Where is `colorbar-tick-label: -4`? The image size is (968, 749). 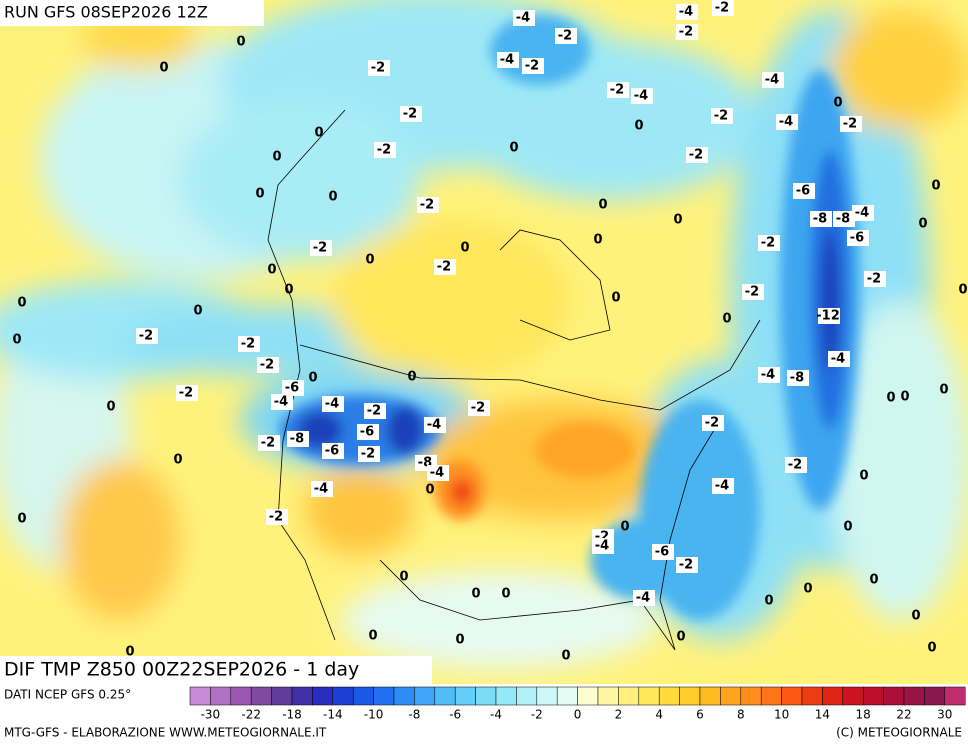
colorbar-tick-label: -4 is located at coordinates (496, 715).